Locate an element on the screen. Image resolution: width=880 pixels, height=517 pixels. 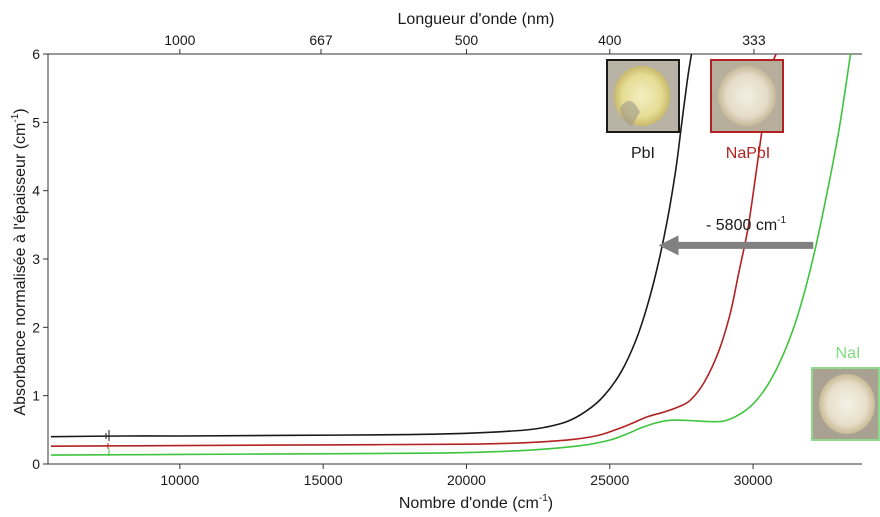
x2-tick-label: 1000 is located at coordinates (179, 40).